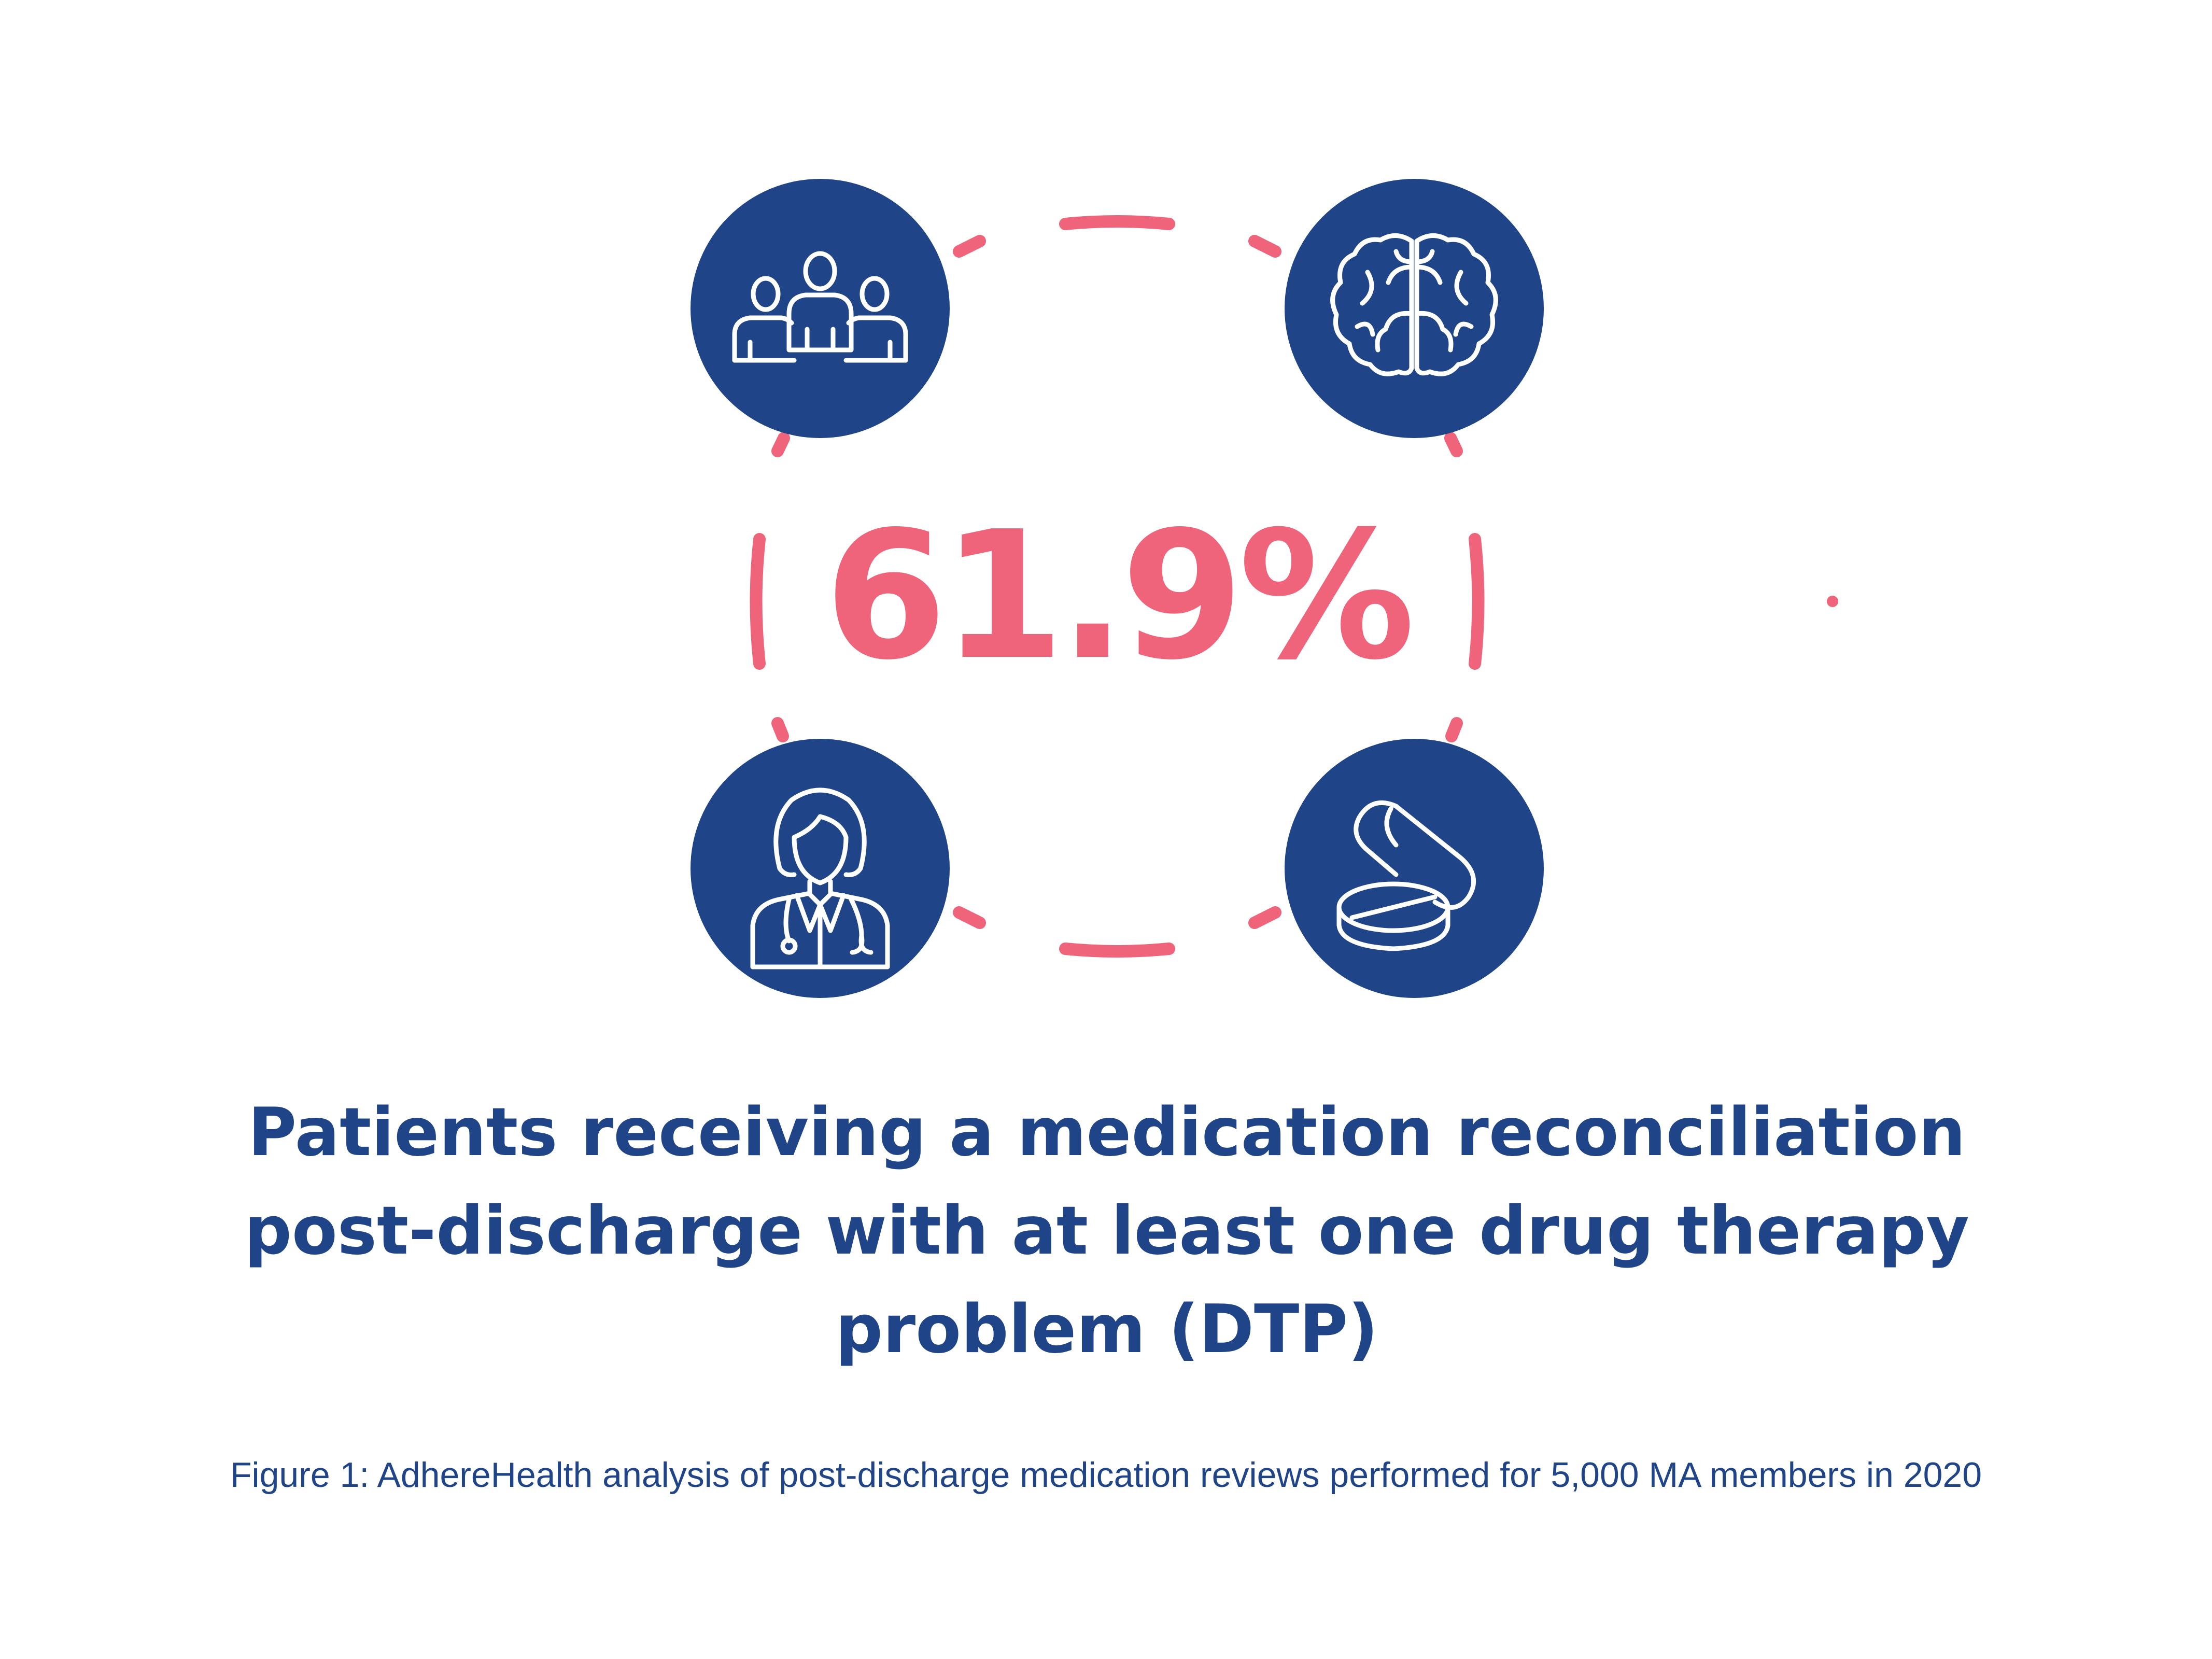 Image resolution: width=2212 pixels, height=1659 pixels. I want to click on female-doctor-icon, so click(820, 879).